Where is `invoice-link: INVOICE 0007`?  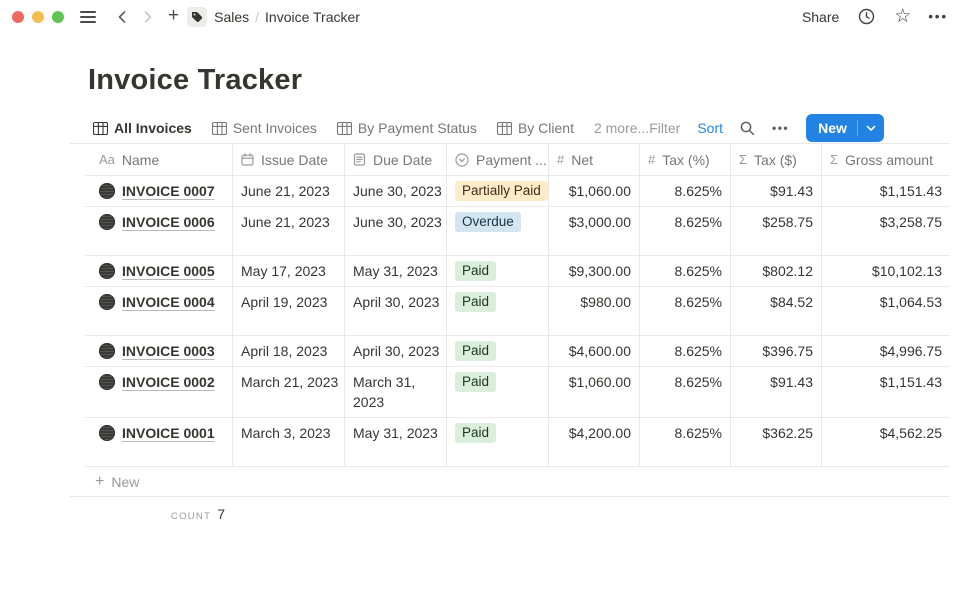
invoice-link: INVOICE 0007 is located at coordinates (168, 191).